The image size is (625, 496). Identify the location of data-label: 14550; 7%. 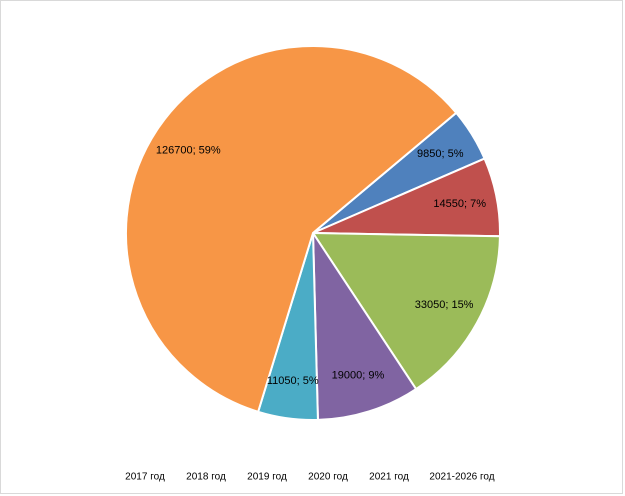
(459, 204).